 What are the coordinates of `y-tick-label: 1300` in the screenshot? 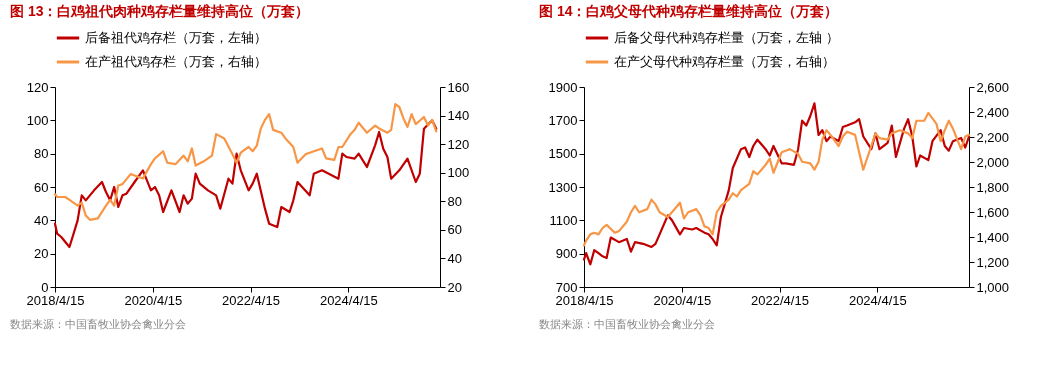 It's located at (563, 187).